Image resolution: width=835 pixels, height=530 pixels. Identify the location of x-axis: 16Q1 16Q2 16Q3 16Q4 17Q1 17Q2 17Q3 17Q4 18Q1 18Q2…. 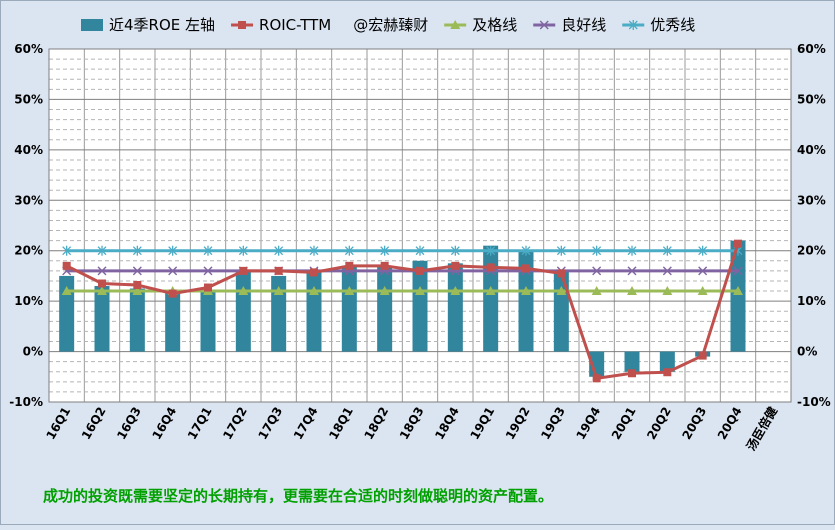
(412, 428).